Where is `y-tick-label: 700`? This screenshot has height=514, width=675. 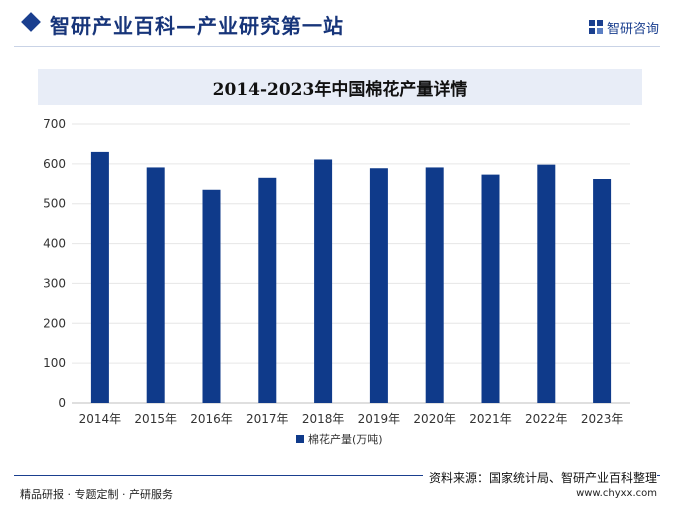
y-tick-label: 700 is located at coordinates (54, 124).